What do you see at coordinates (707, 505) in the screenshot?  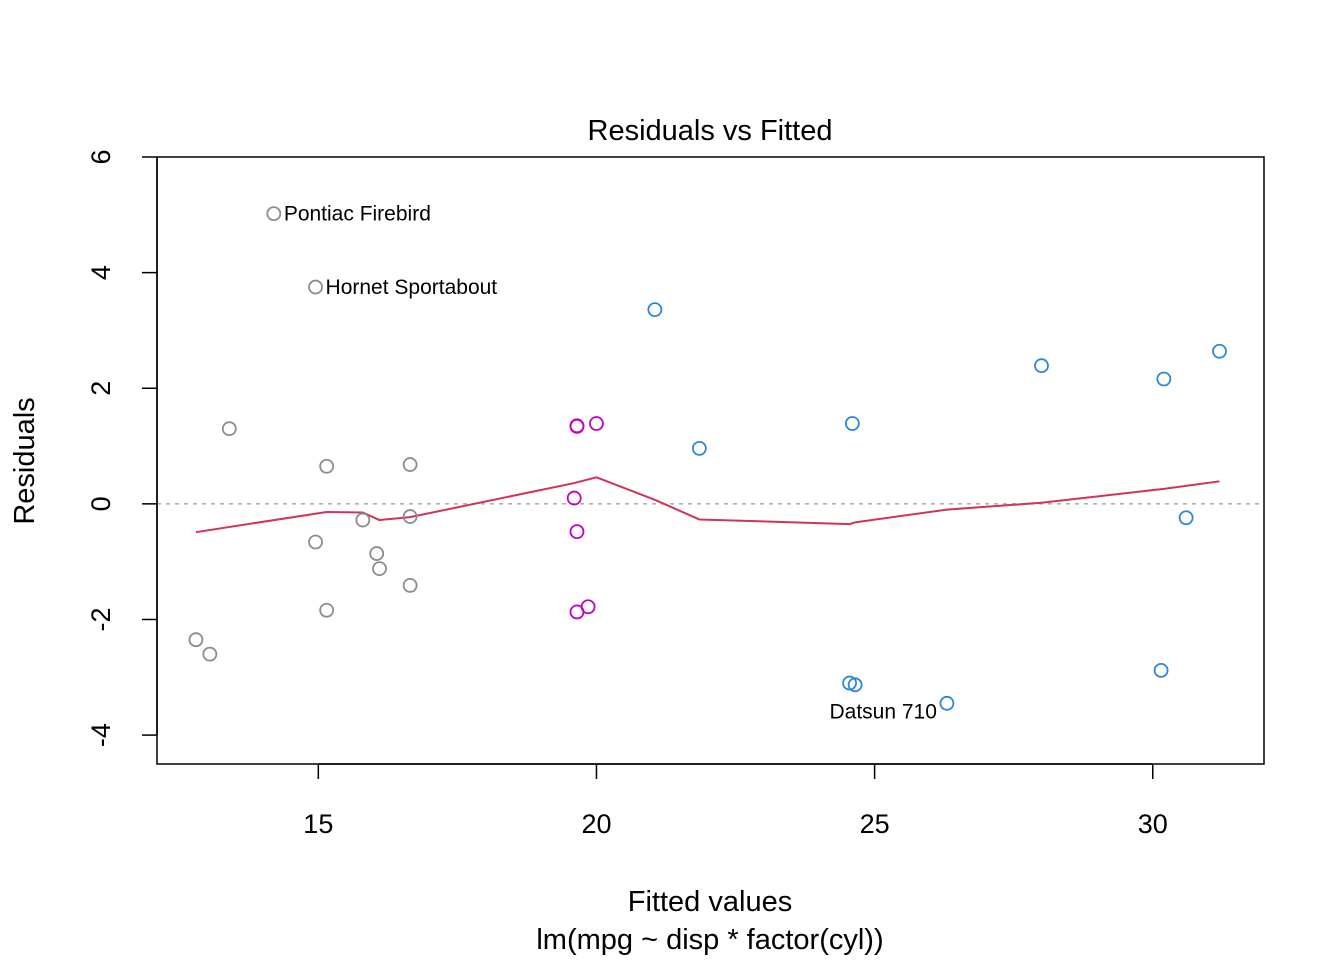 I see `smoother-line` at bounding box center [707, 505].